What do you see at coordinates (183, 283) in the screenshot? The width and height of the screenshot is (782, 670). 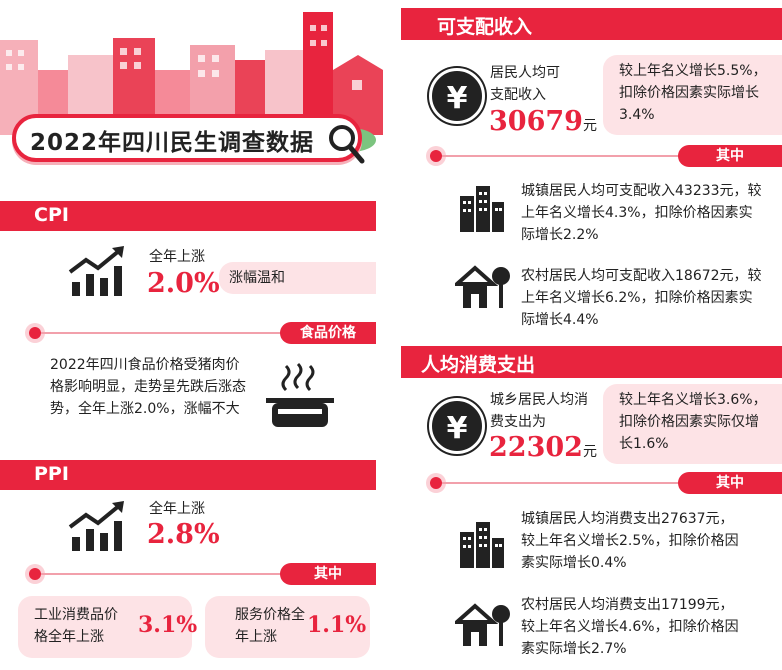 I see `cpi-value: 2.0%` at bounding box center [183, 283].